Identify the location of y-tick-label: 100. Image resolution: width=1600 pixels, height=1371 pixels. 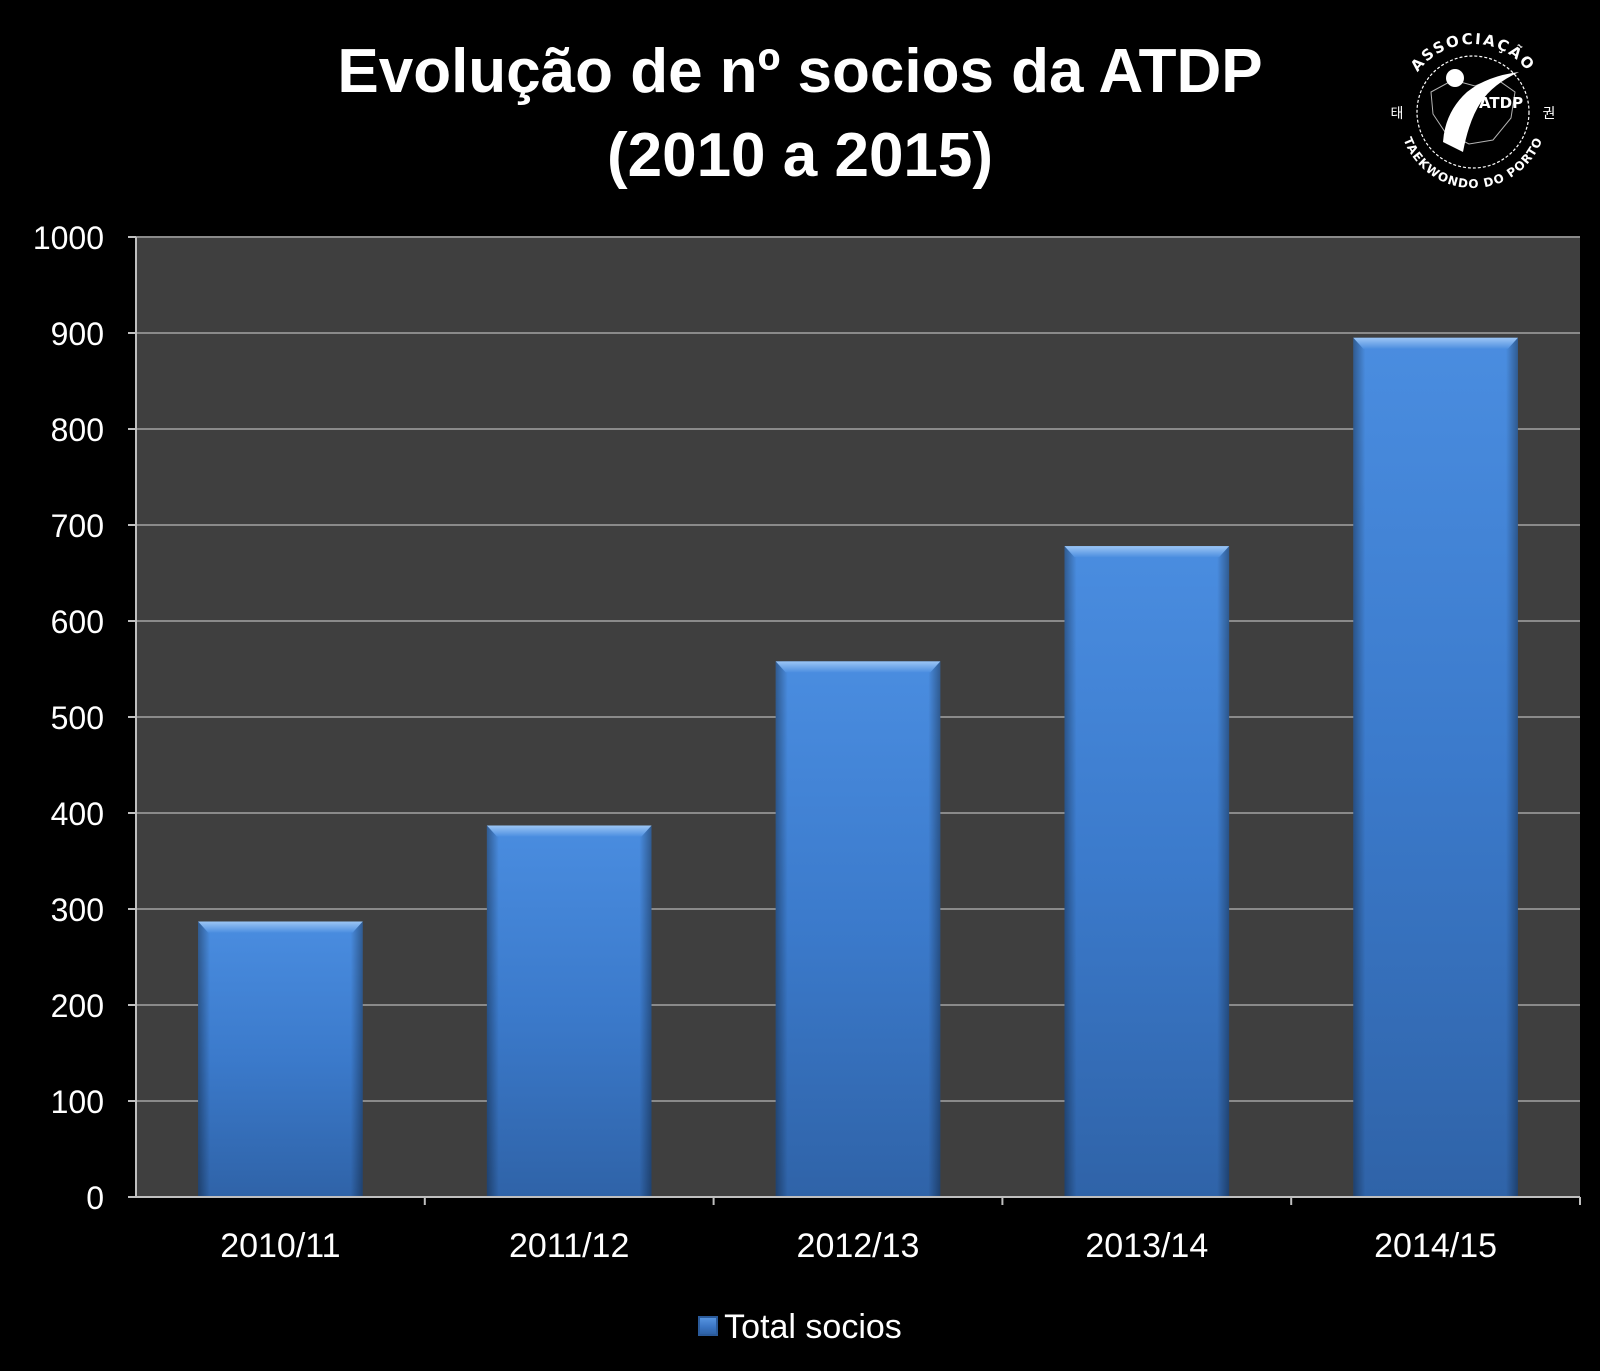
(77, 1102).